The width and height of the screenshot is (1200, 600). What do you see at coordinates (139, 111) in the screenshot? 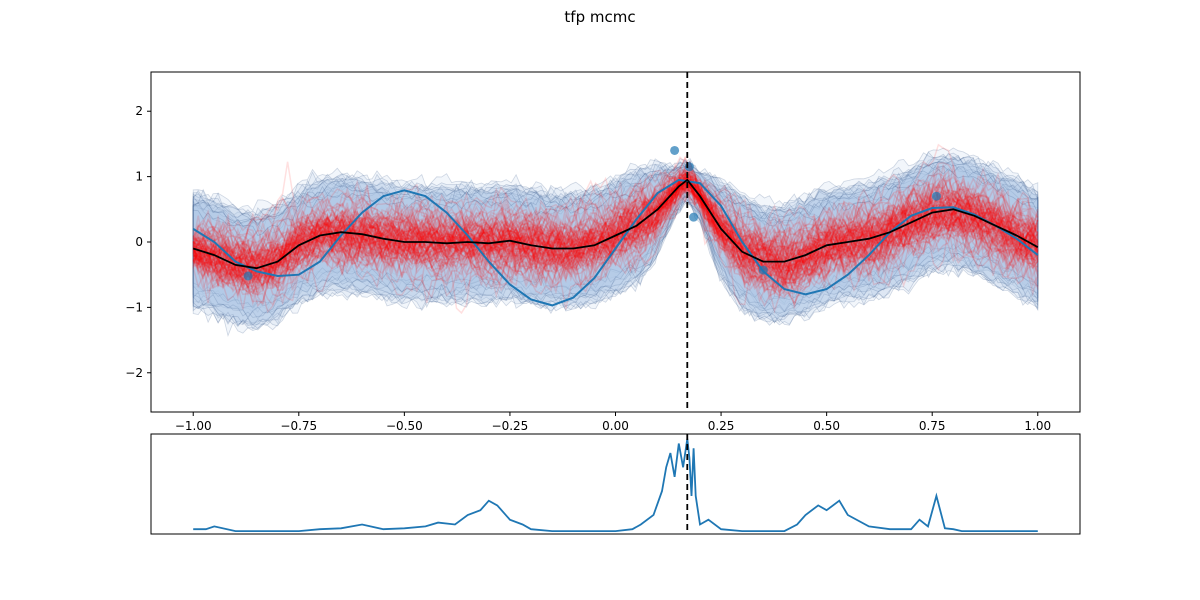
I see `y-tick-label: 2` at bounding box center [139, 111].